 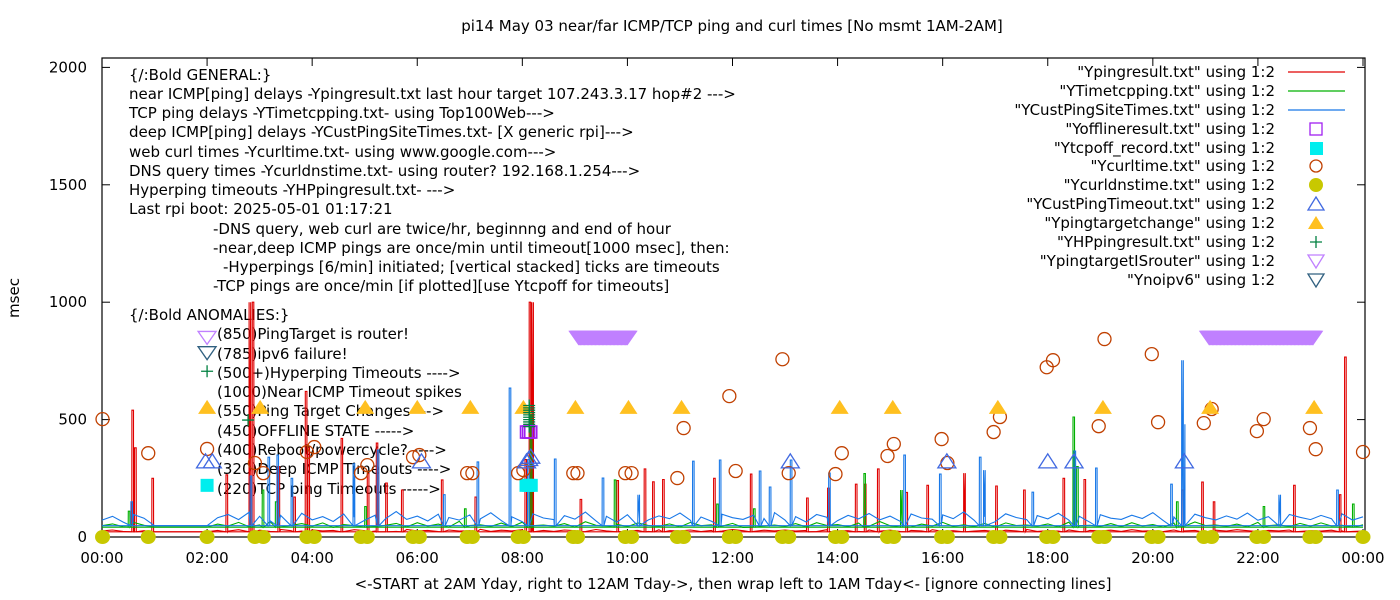 What do you see at coordinates (1170, 129) in the screenshot?
I see `legend-label: "Yofflineresult.txt" using 1:2` at bounding box center [1170, 129].